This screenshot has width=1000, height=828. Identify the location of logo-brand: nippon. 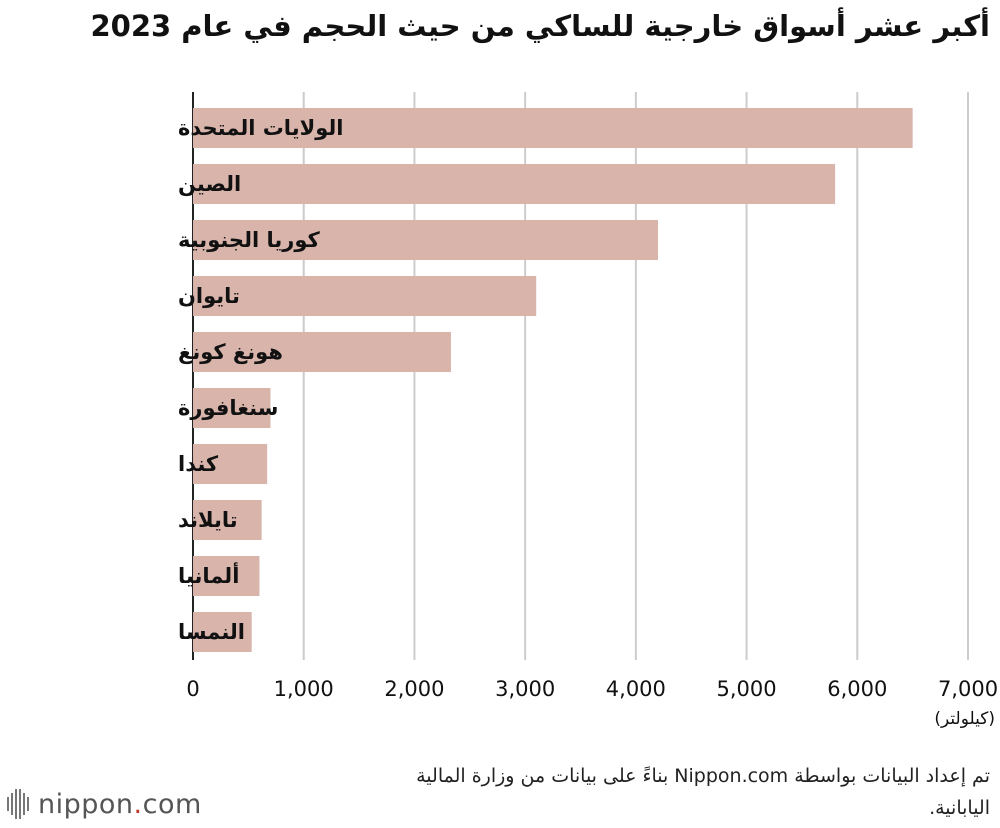
(86, 804).